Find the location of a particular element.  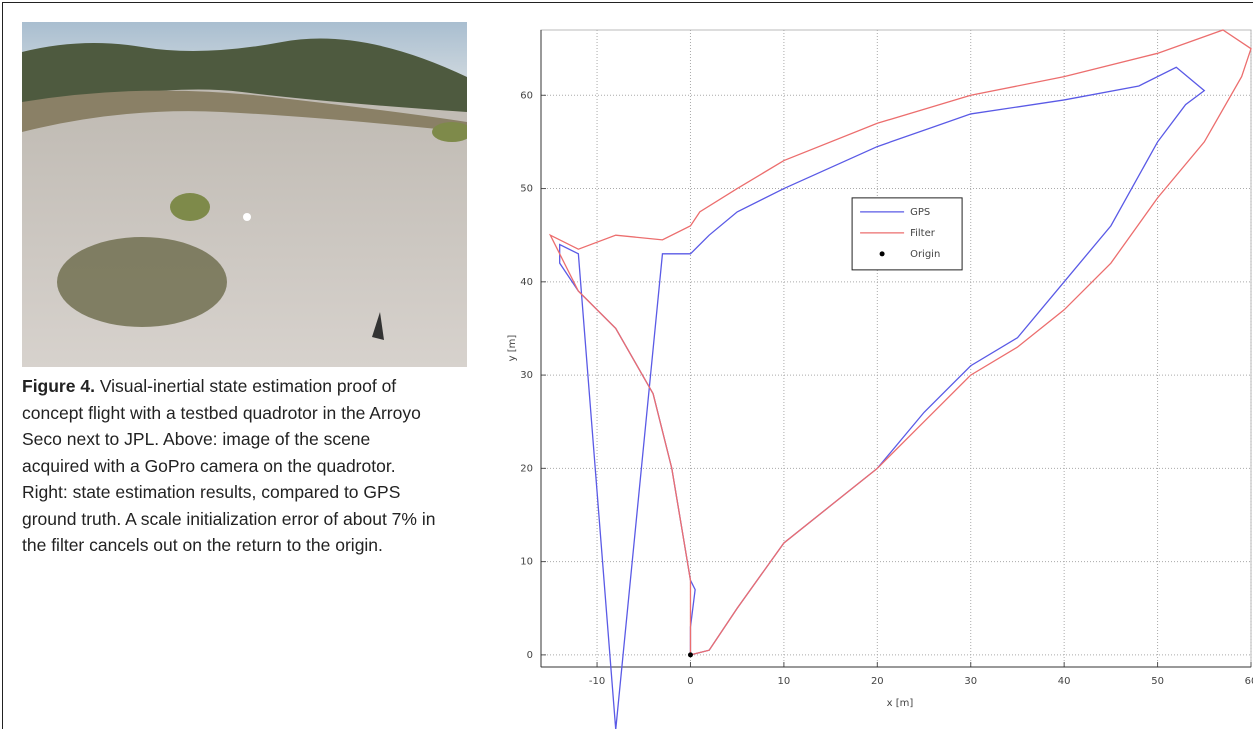

x-tick-label: 20 is located at coordinates (877, 681).